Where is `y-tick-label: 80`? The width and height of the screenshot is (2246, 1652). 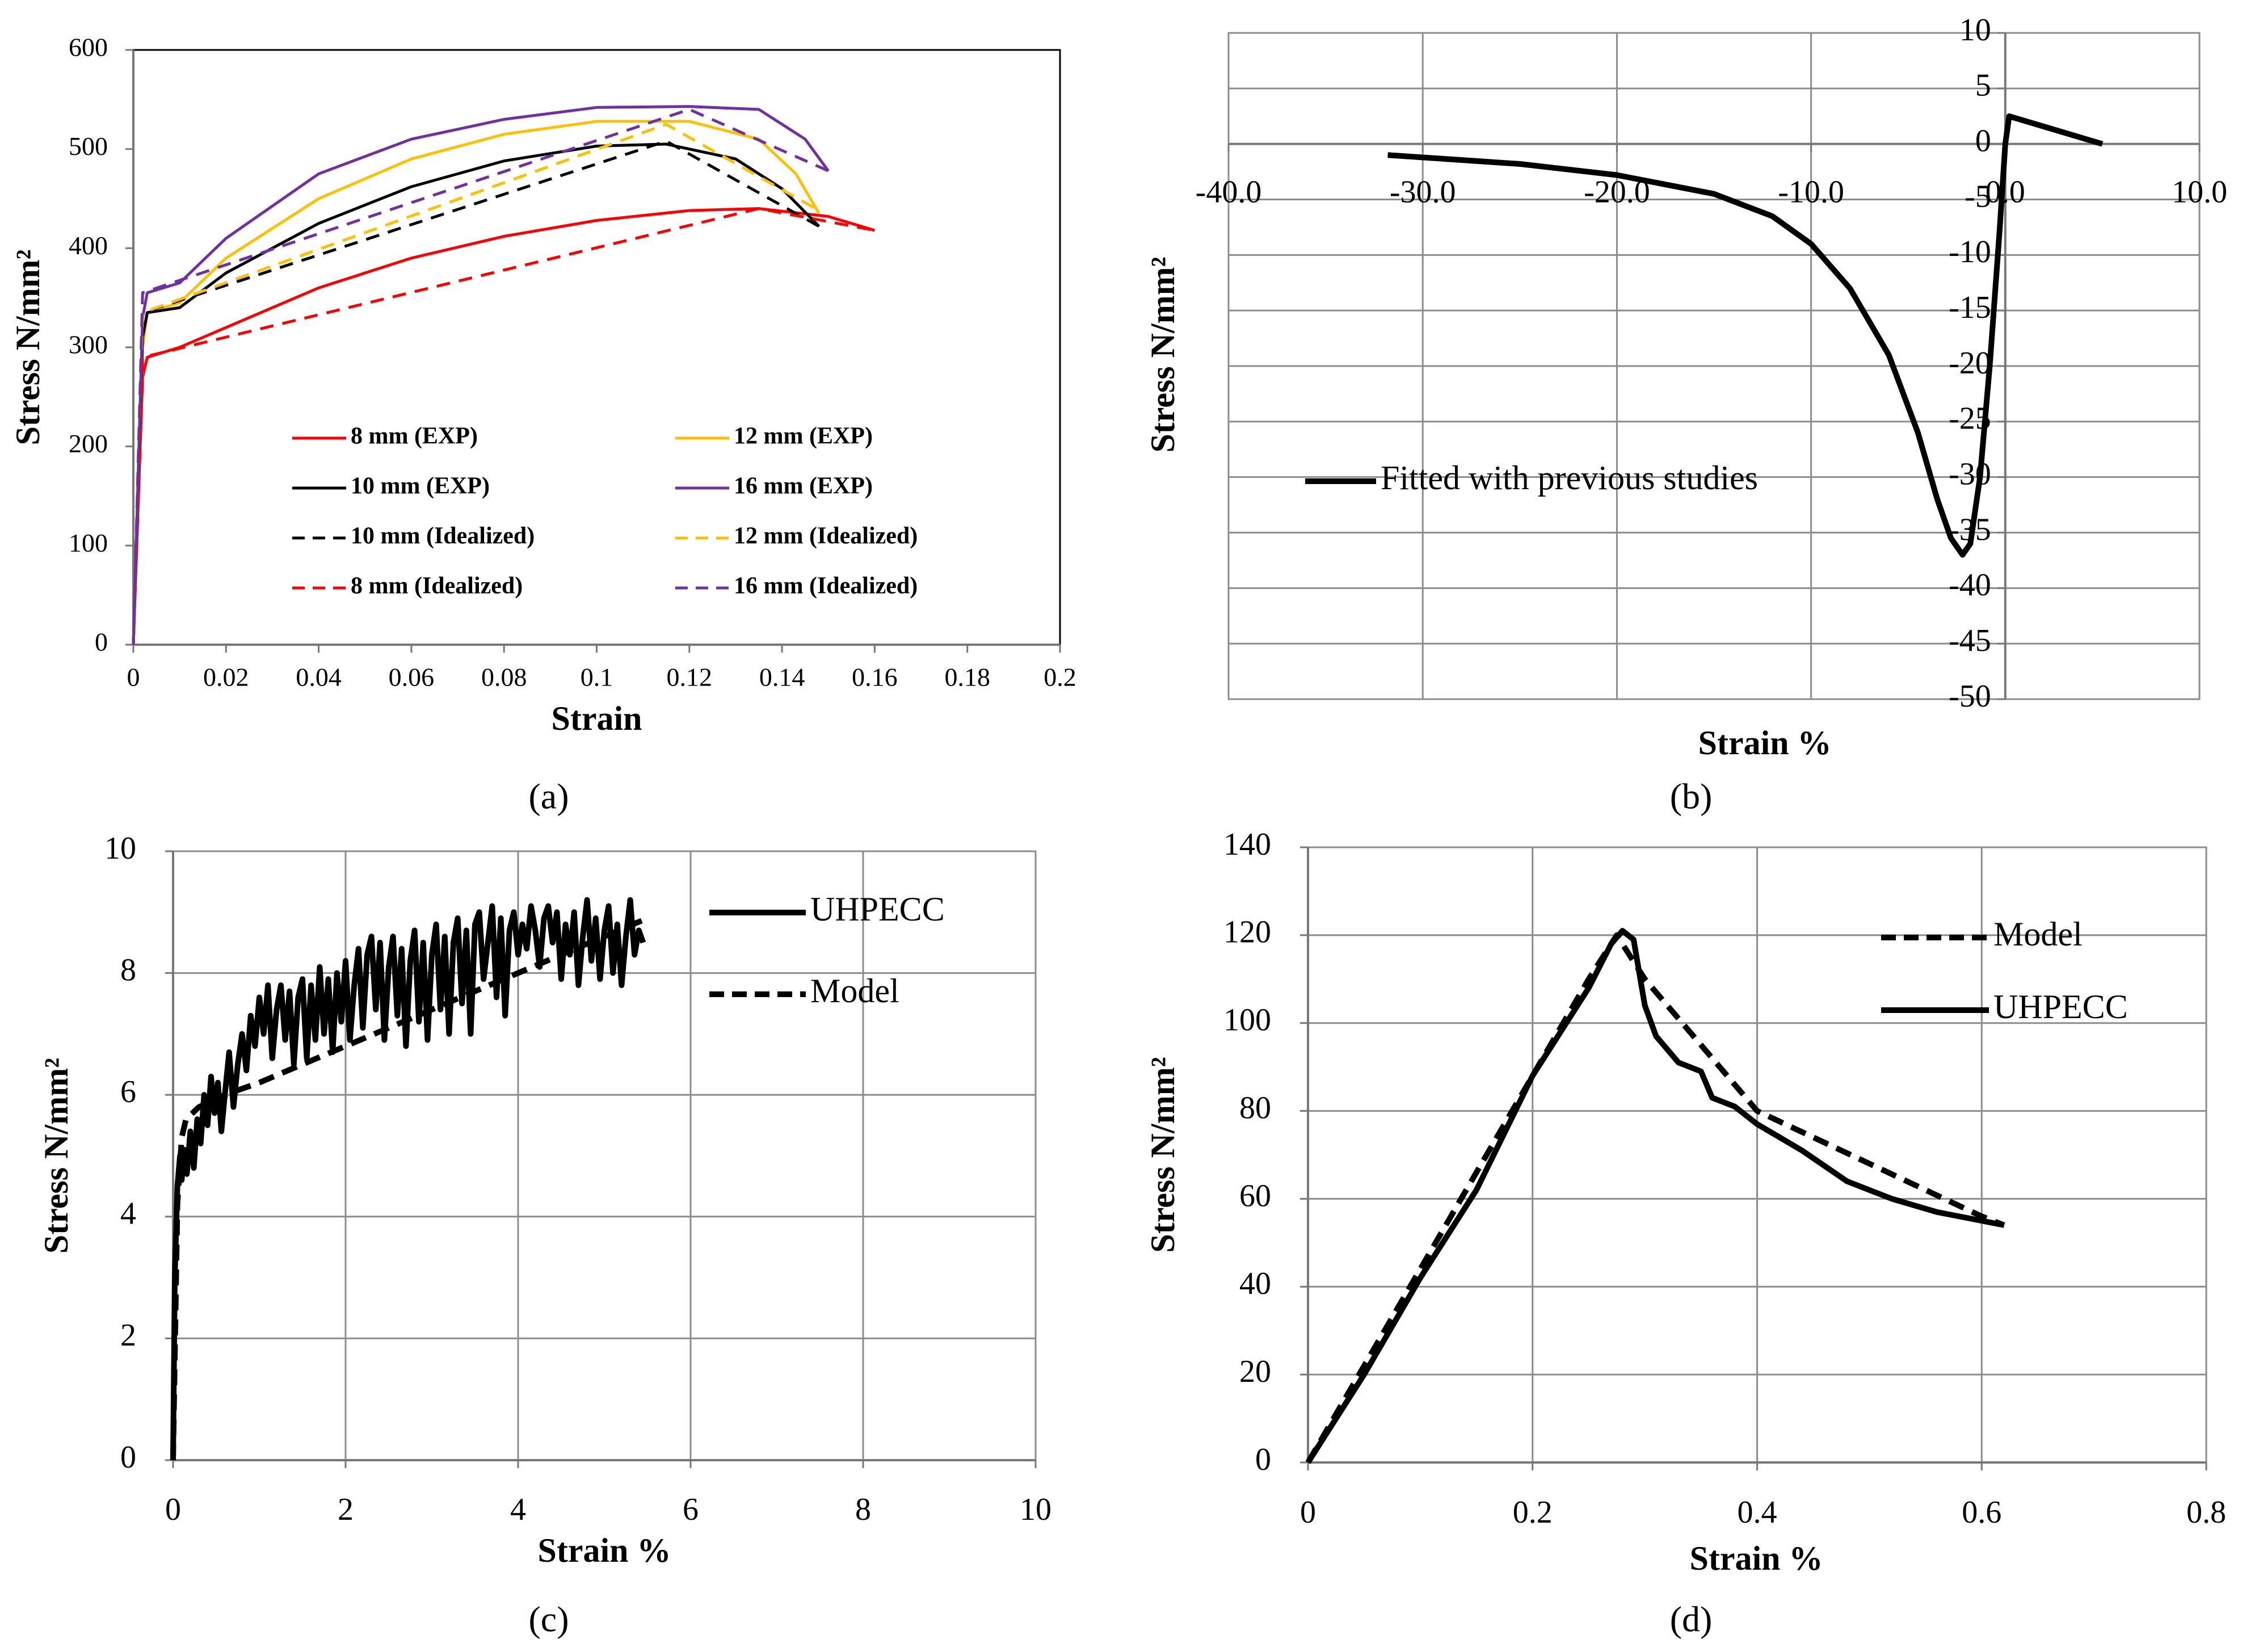
y-tick-label: 80 is located at coordinates (1255, 1107).